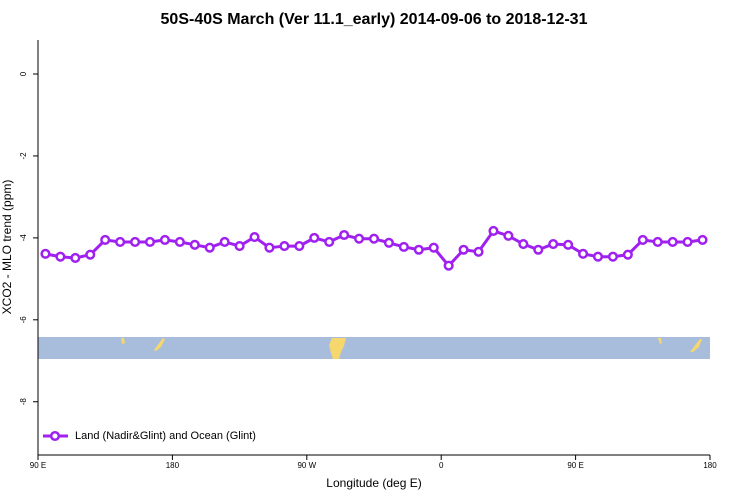 This screenshot has height=500, width=750. Describe the element at coordinates (23, 73) in the screenshot. I see `y-tick-label: 0` at that location.